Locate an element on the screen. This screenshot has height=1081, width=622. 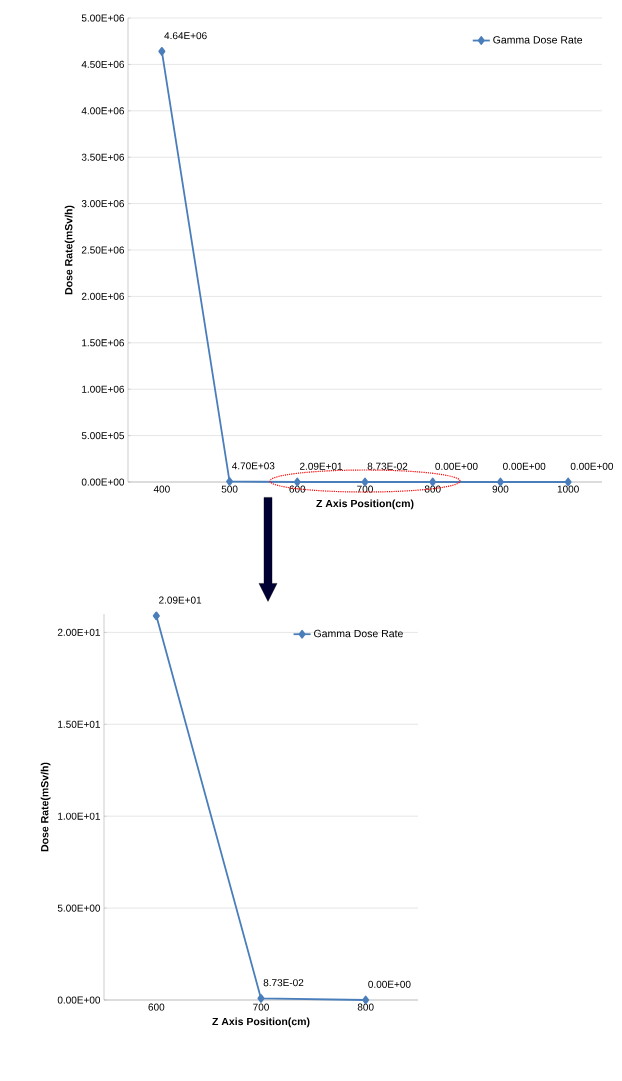
y-tick-label: 2.50E+06 is located at coordinates (103, 250).